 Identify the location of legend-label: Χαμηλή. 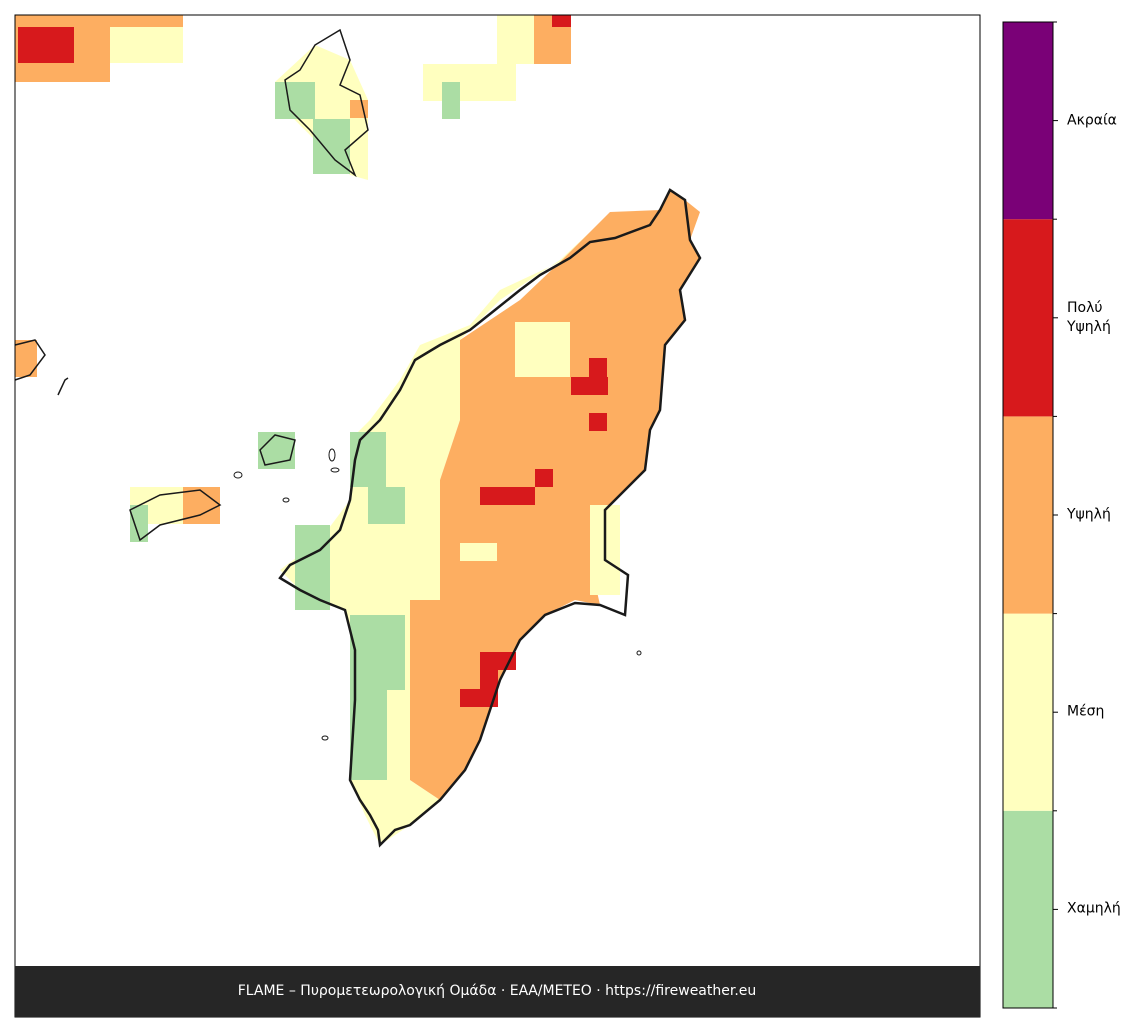
(1094, 908).